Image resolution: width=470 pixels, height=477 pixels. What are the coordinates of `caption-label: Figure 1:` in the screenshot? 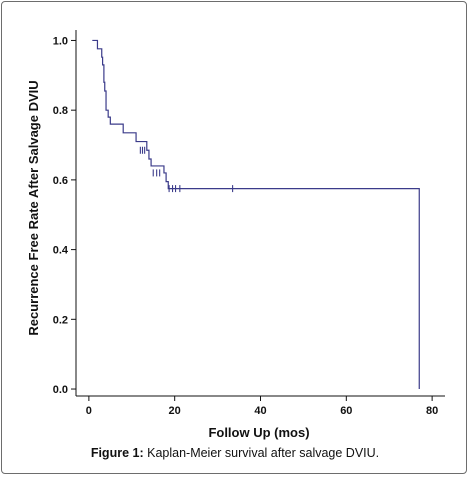 It's located at (117, 453).